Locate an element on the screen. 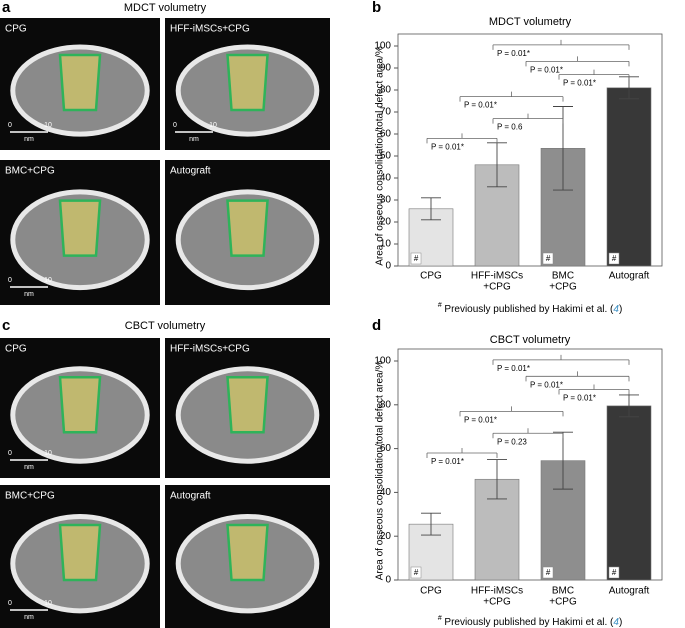 Image resolution: width=685 pixels, height=628 pixels. x-tick-label: CPG is located at coordinates (431, 591).